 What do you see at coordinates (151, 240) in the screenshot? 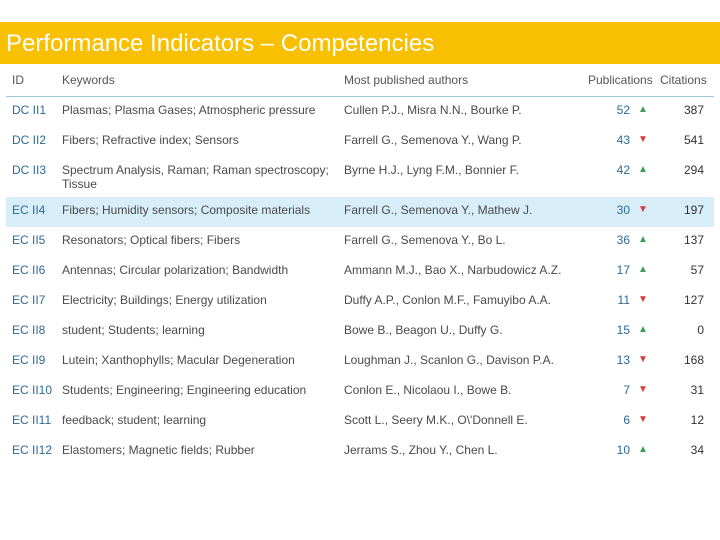
I see `row-keywords: Resonators; Optical fibers; Fibers` at bounding box center [151, 240].